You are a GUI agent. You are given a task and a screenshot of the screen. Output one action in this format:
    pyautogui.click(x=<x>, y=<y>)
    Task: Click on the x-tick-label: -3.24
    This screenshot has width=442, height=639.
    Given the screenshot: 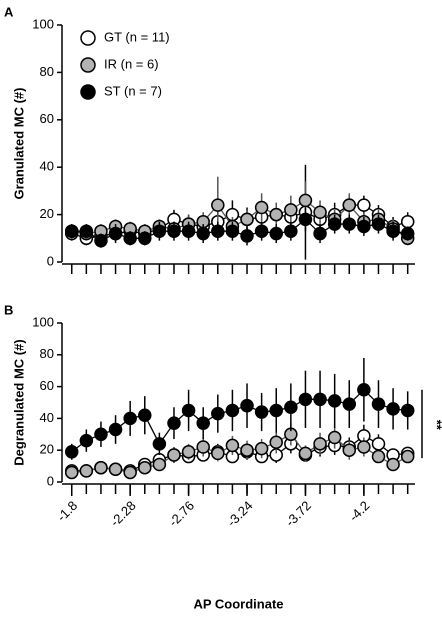 What is the action you would take?
    pyautogui.click(x=240, y=514)
    